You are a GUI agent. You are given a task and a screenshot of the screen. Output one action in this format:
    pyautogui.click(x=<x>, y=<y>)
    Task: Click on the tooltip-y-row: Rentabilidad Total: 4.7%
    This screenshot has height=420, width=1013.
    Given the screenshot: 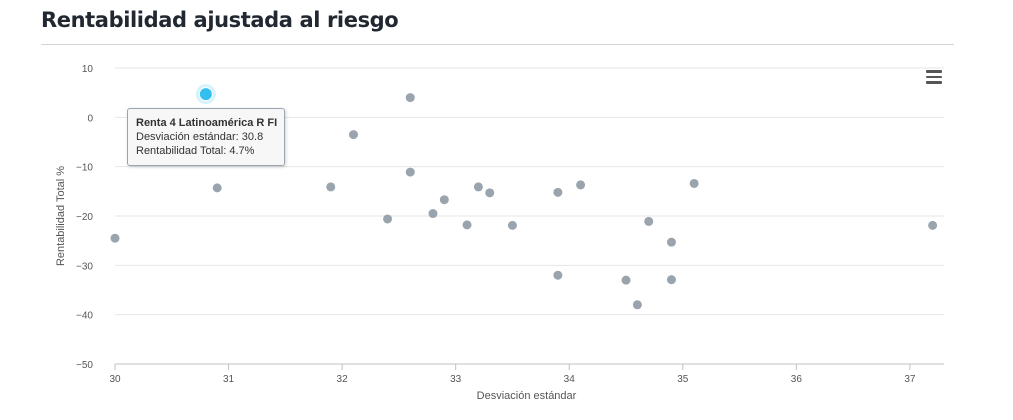 What is the action you would take?
    pyautogui.click(x=195, y=151)
    